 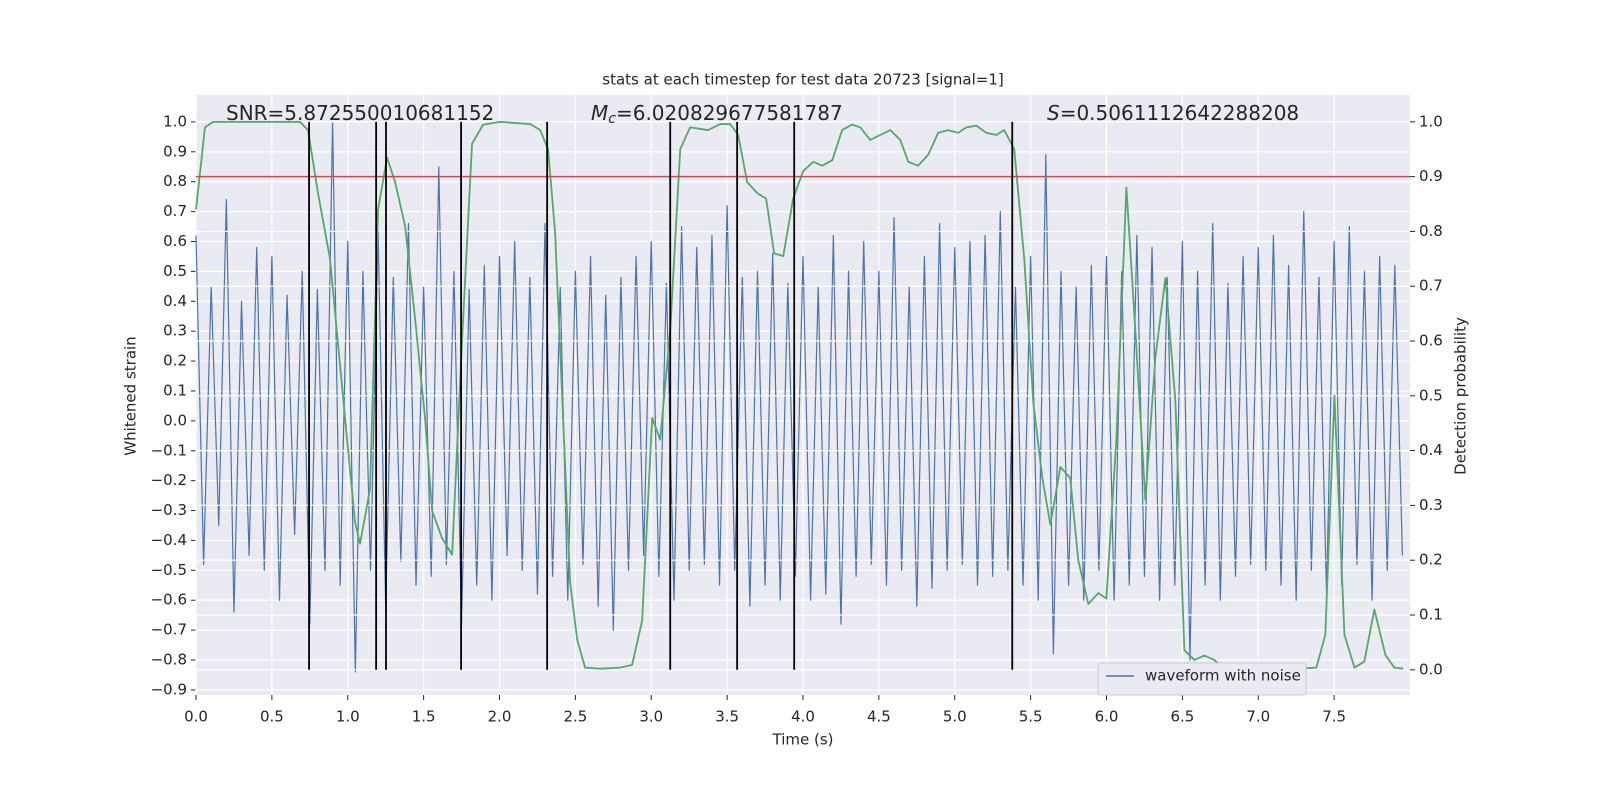 What do you see at coordinates (803, 740) in the screenshot?
I see `x-axis-label: Time (s)` at bounding box center [803, 740].